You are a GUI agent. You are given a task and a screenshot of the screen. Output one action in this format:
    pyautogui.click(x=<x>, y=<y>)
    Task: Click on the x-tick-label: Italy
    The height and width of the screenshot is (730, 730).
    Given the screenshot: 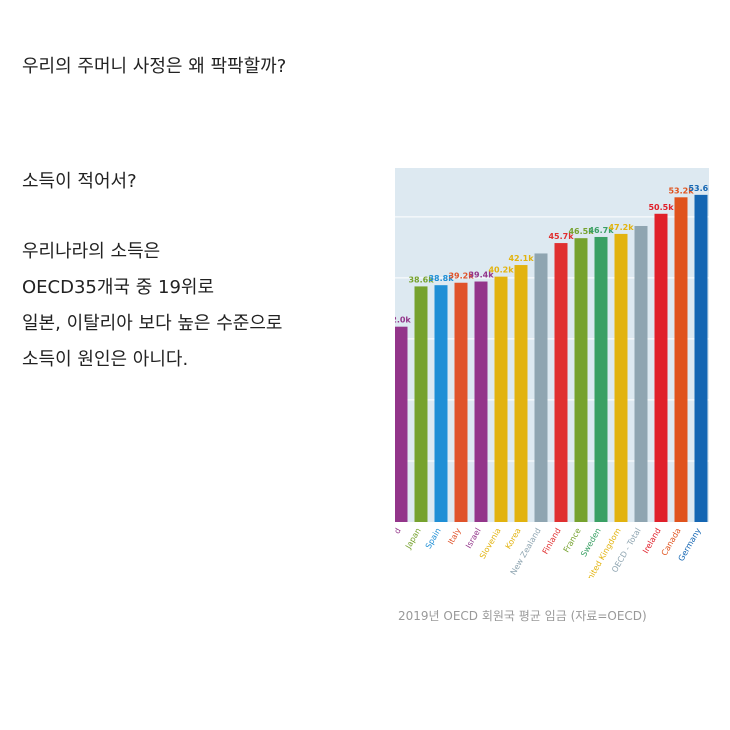 What is the action you would take?
    pyautogui.click(x=454, y=536)
    